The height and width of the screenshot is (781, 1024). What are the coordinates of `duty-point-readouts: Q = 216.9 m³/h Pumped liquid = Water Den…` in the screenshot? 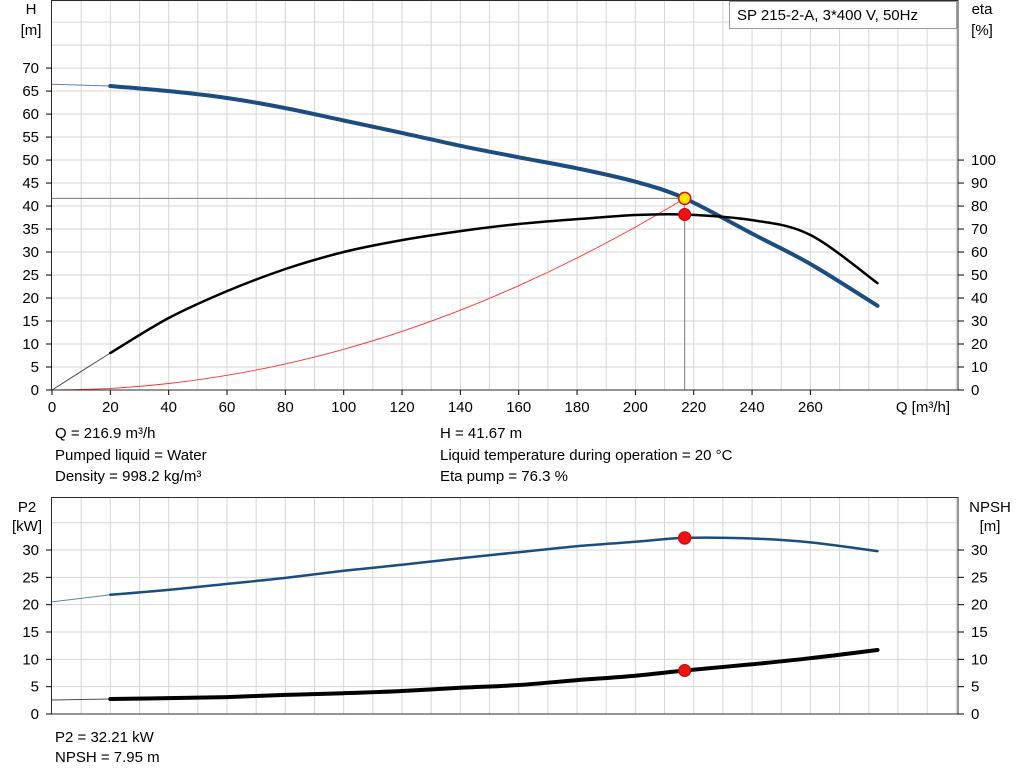 It's located at (394, 455).